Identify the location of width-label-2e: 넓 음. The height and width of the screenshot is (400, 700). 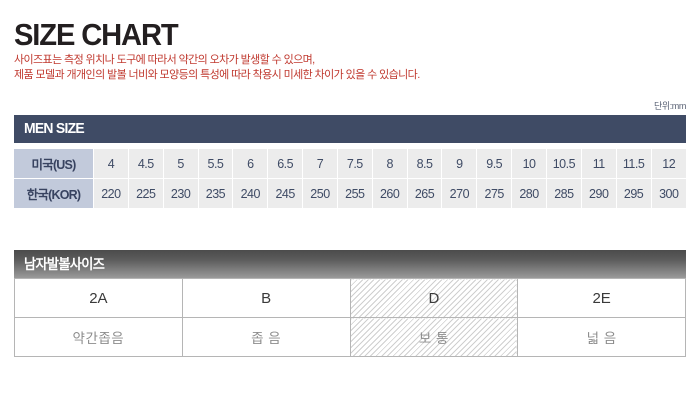
(601, 337).